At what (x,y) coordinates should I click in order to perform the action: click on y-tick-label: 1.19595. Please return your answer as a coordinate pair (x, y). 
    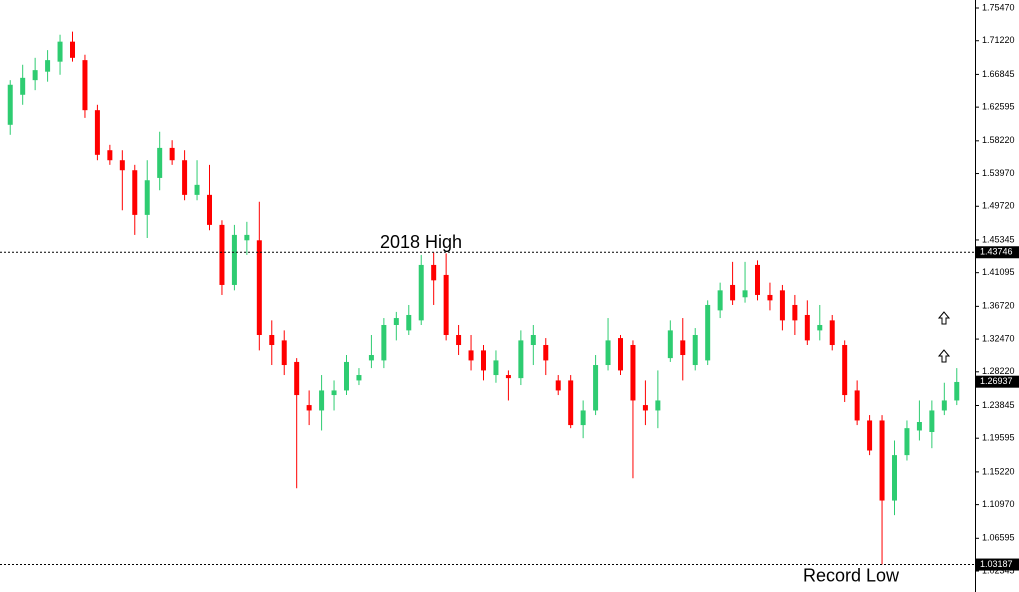
    Looking at the image, I should click on (998, 438).